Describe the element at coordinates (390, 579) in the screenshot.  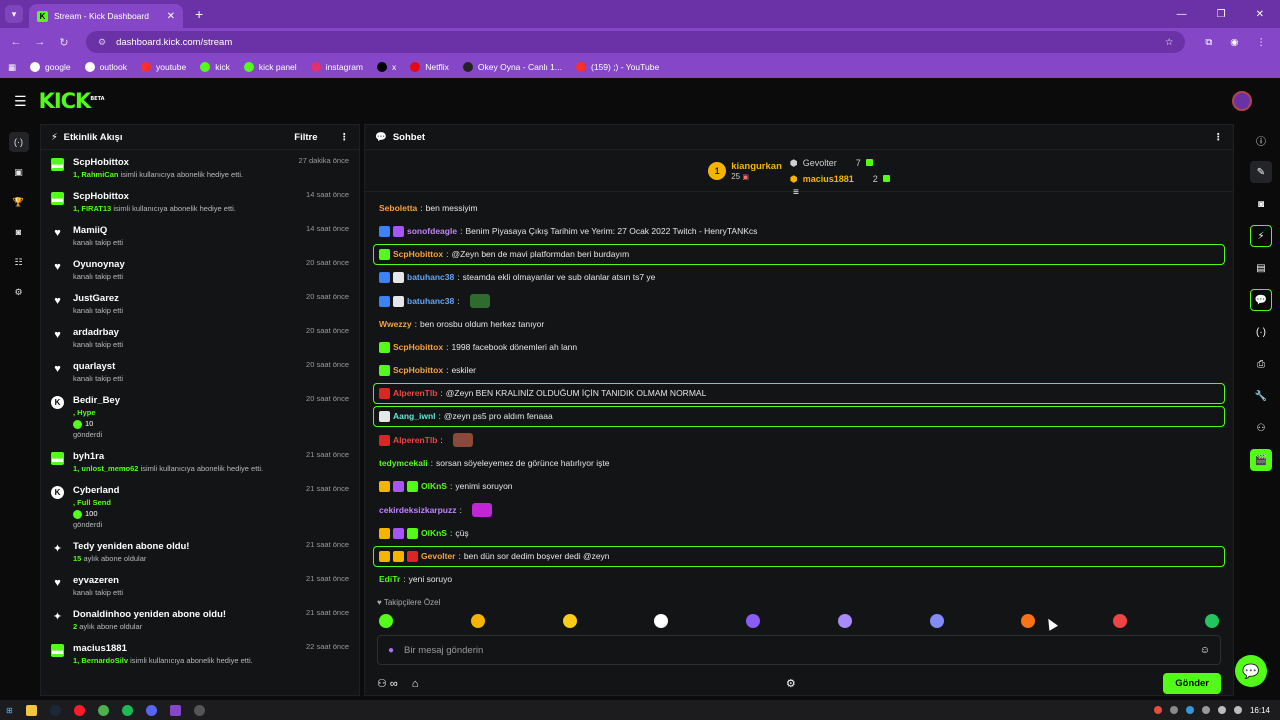
I see `chat-username: EdiTr` at that location.